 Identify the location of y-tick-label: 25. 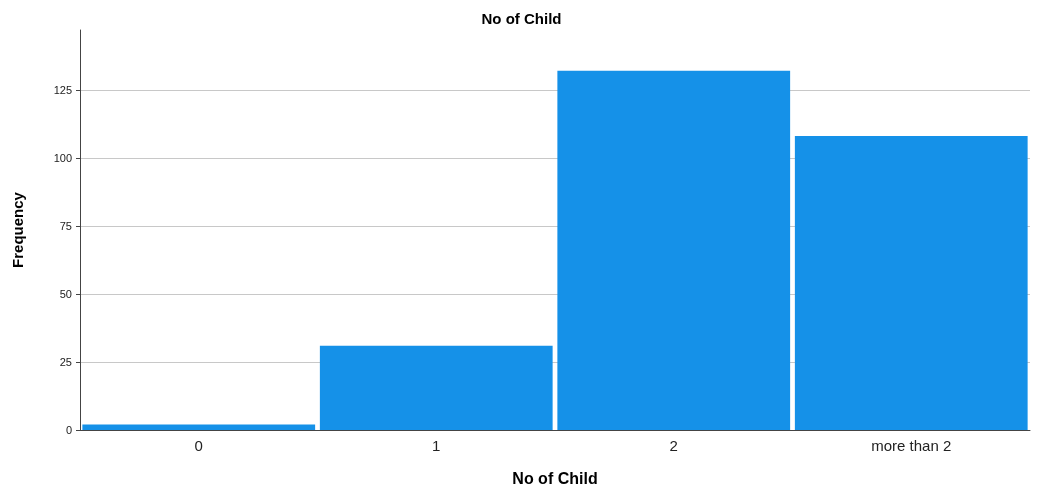
(65, 361).